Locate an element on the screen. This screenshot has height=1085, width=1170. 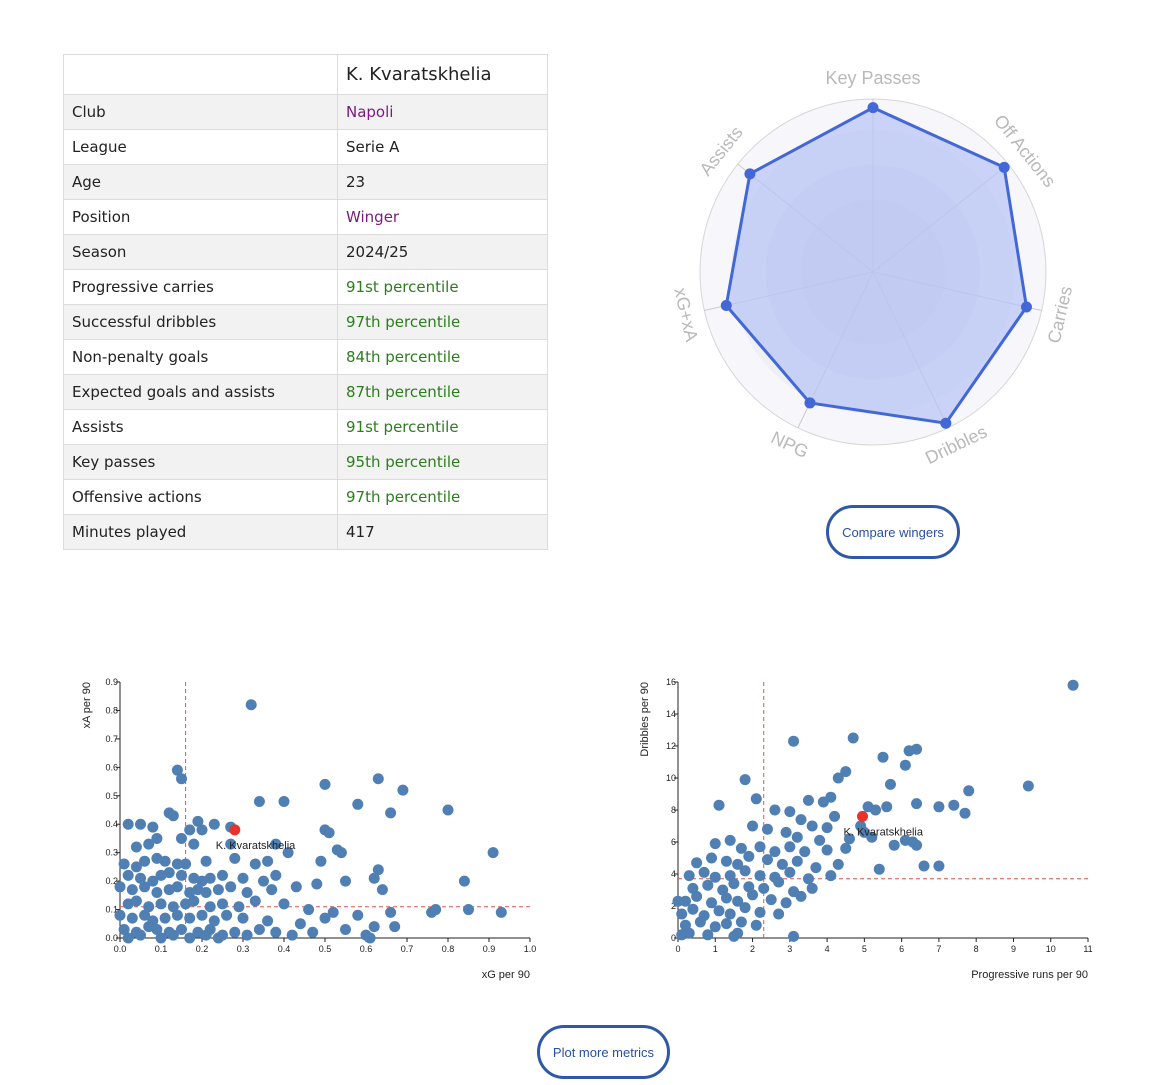
radar-axis-label: NPG is located at coordinates (790, 444).